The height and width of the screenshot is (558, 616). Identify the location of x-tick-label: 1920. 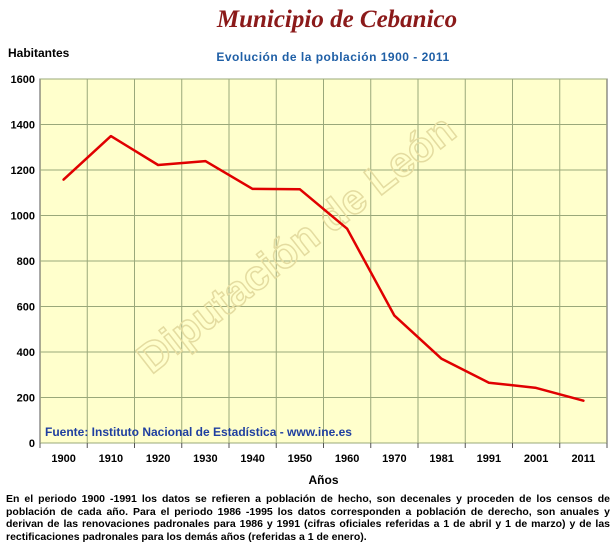
(158, 459).